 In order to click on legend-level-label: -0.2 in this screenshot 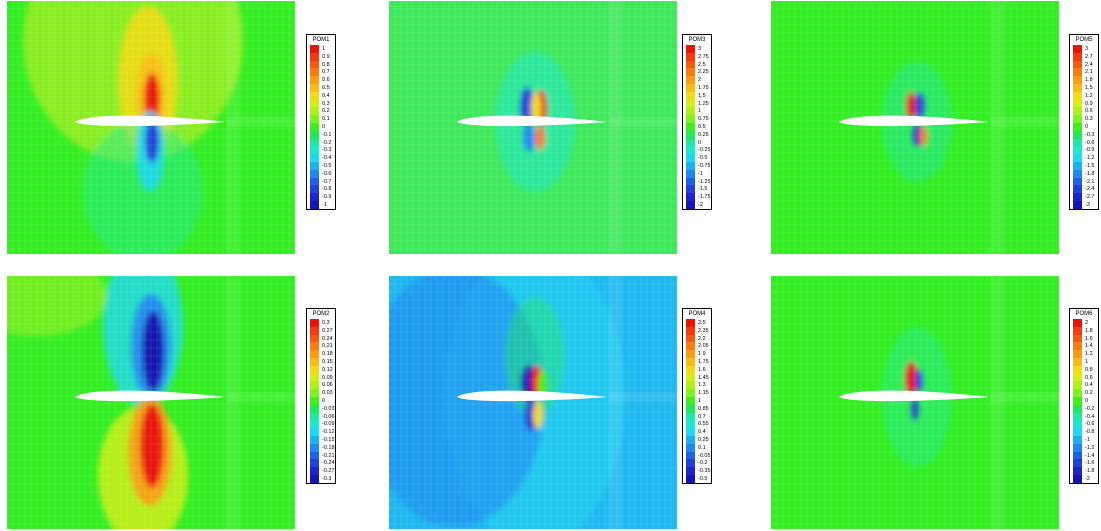, I will do `click(703, 463)`.